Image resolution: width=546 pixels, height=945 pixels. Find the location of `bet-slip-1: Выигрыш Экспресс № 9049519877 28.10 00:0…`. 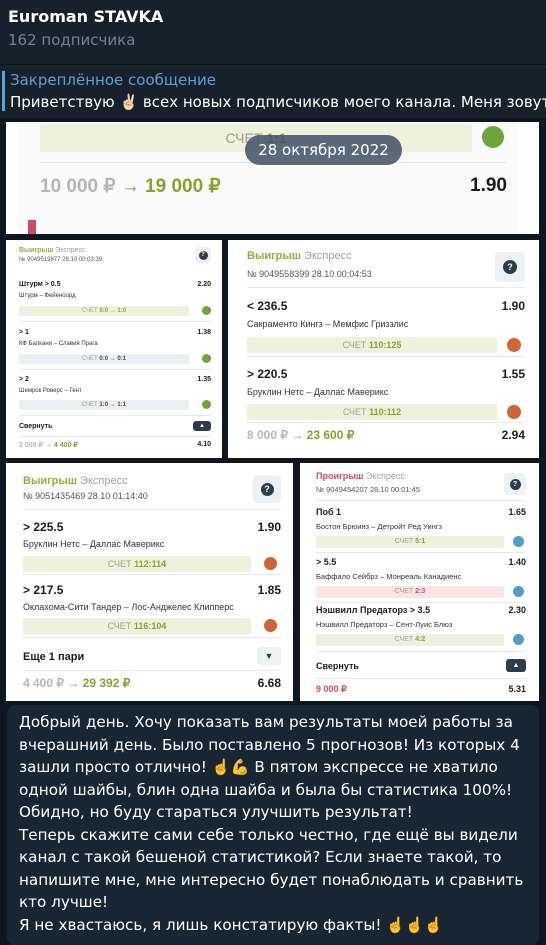

bet-slip-1: Выигрыш Экспресс № 9049519877 28.10 00:0… is located at coordinates (114, 349).